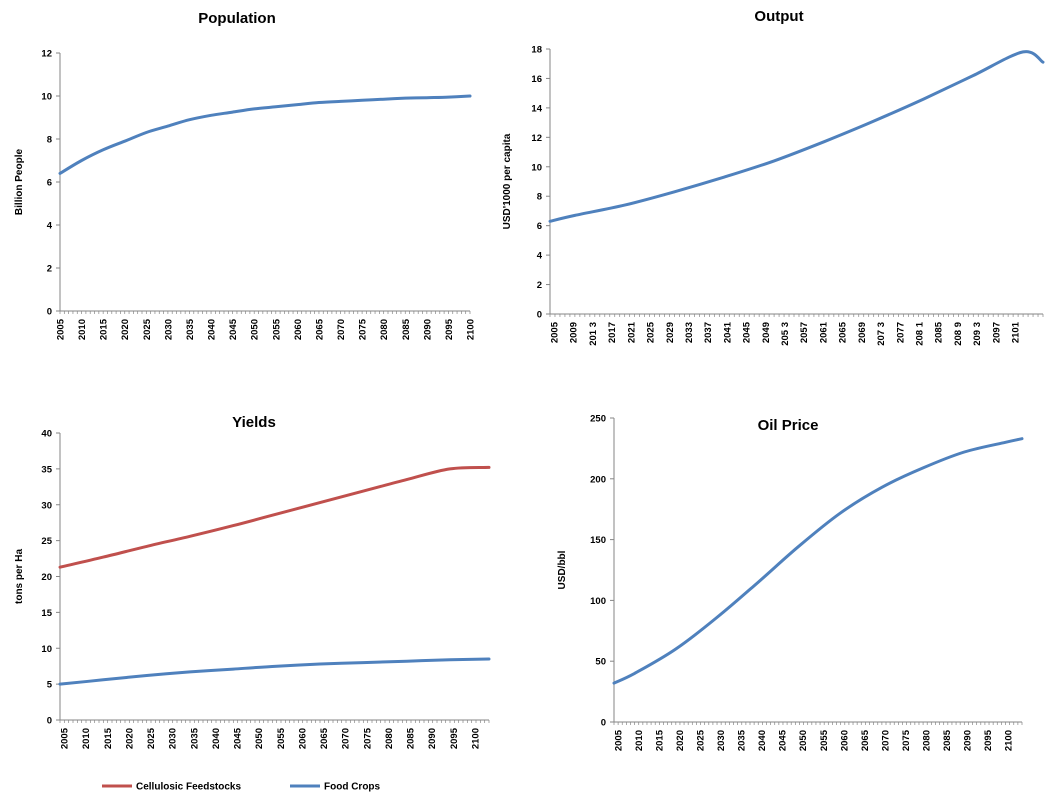 The height and width of the screenshot is (803, 1045). Describe the element at coordinates (785, 334) in the screenshot. I see `output-x-tick-label: 205 3` at that location.